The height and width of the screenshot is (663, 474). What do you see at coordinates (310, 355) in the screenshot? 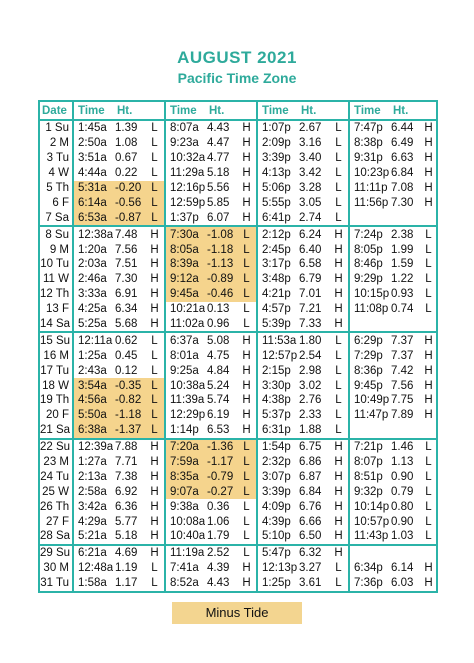
I see `tide-height: 2.54` at bounding box center [310, 355].